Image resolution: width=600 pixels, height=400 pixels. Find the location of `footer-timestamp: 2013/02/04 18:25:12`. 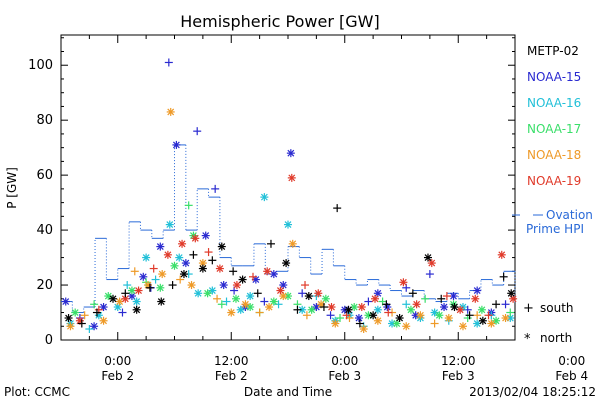

footer-timestamp: 2013/02/04 18:25:12 is located at coordinates (532, 392).